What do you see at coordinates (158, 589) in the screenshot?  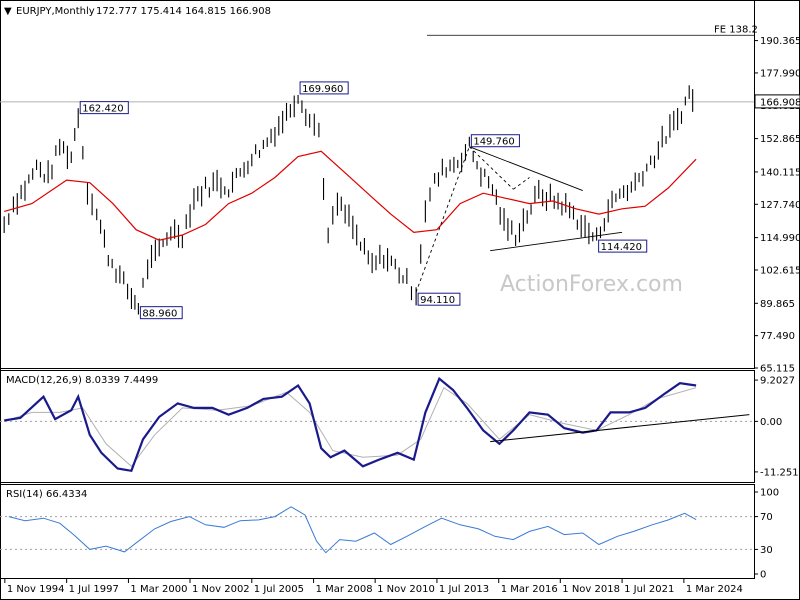 I see `x-tick-label: 1 Mar 2000` at bounding box center [158, 589].